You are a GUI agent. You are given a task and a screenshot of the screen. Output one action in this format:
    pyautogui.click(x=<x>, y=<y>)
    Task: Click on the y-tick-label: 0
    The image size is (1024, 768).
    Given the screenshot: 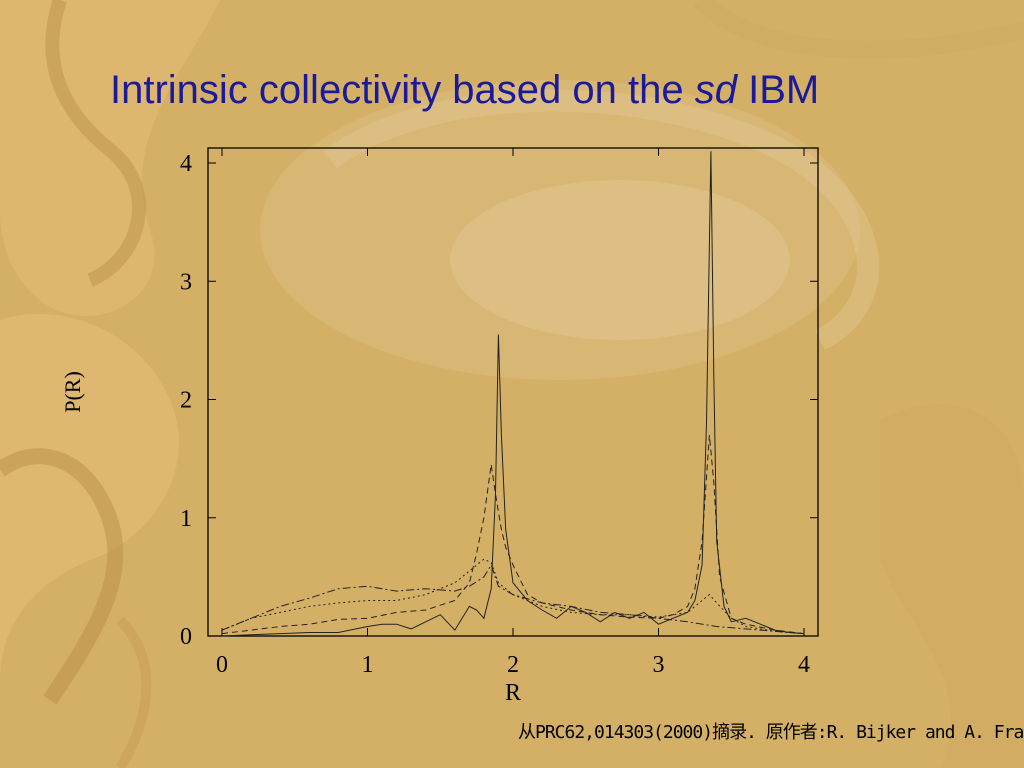 What is the action you would take?
    pyautogui.click(x=186, y=637)
    